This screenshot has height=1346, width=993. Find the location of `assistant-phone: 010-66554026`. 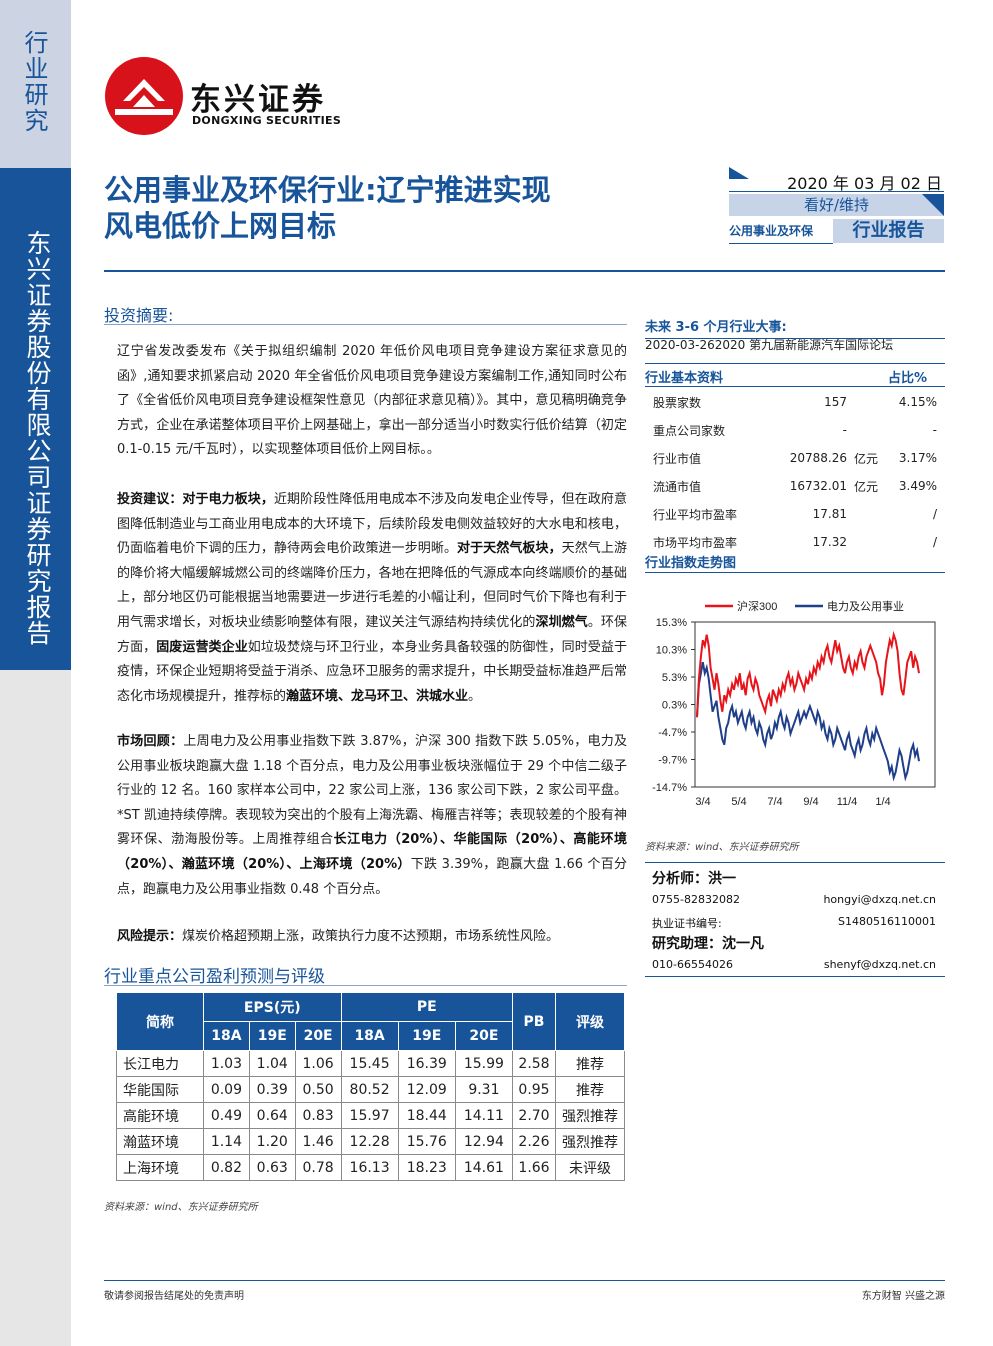

assistant-phone: 010-66554026 is located at coordinates (692, 964).